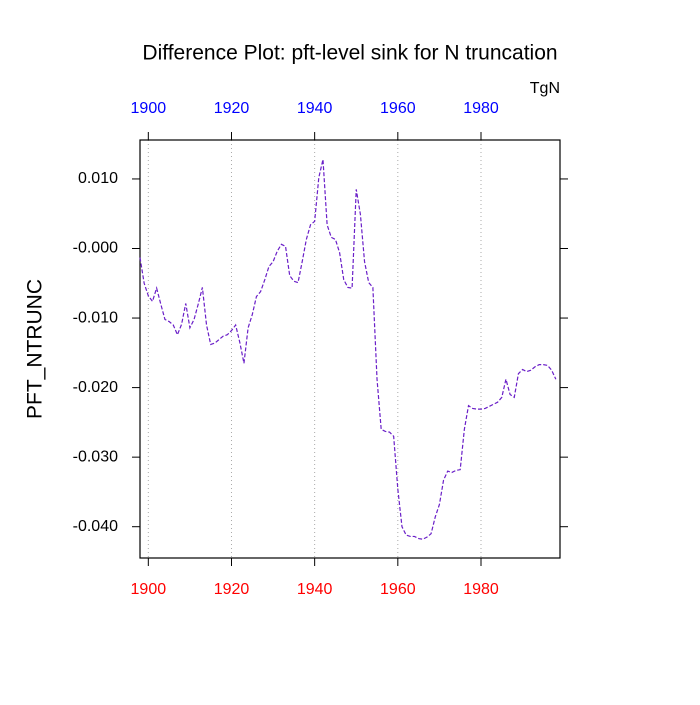  Describe the element at coordinates (545, 88) in the screenshot. I see `units-label: TgN` at that location.